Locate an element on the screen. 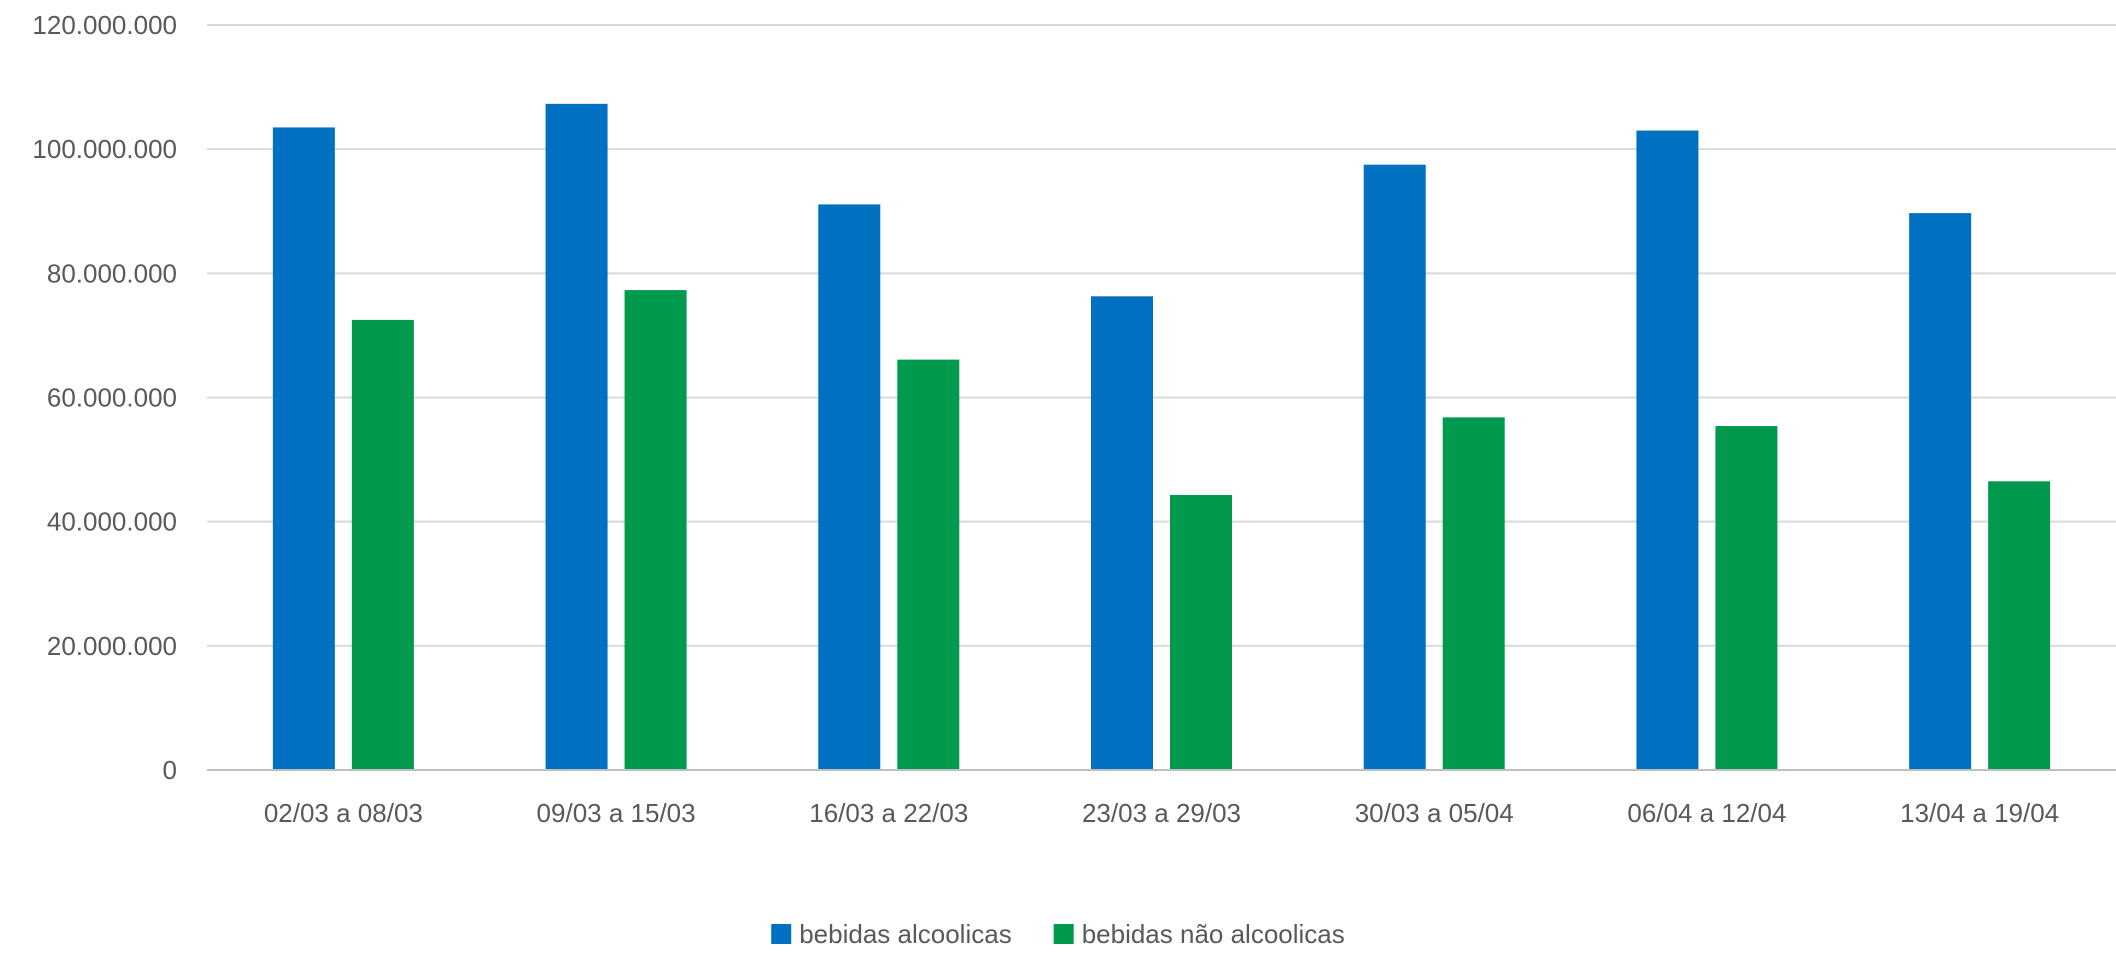 This screenshot has width=2116, height=958. y-tick-label: 120.000.000 is located at coordinates (104, 25).